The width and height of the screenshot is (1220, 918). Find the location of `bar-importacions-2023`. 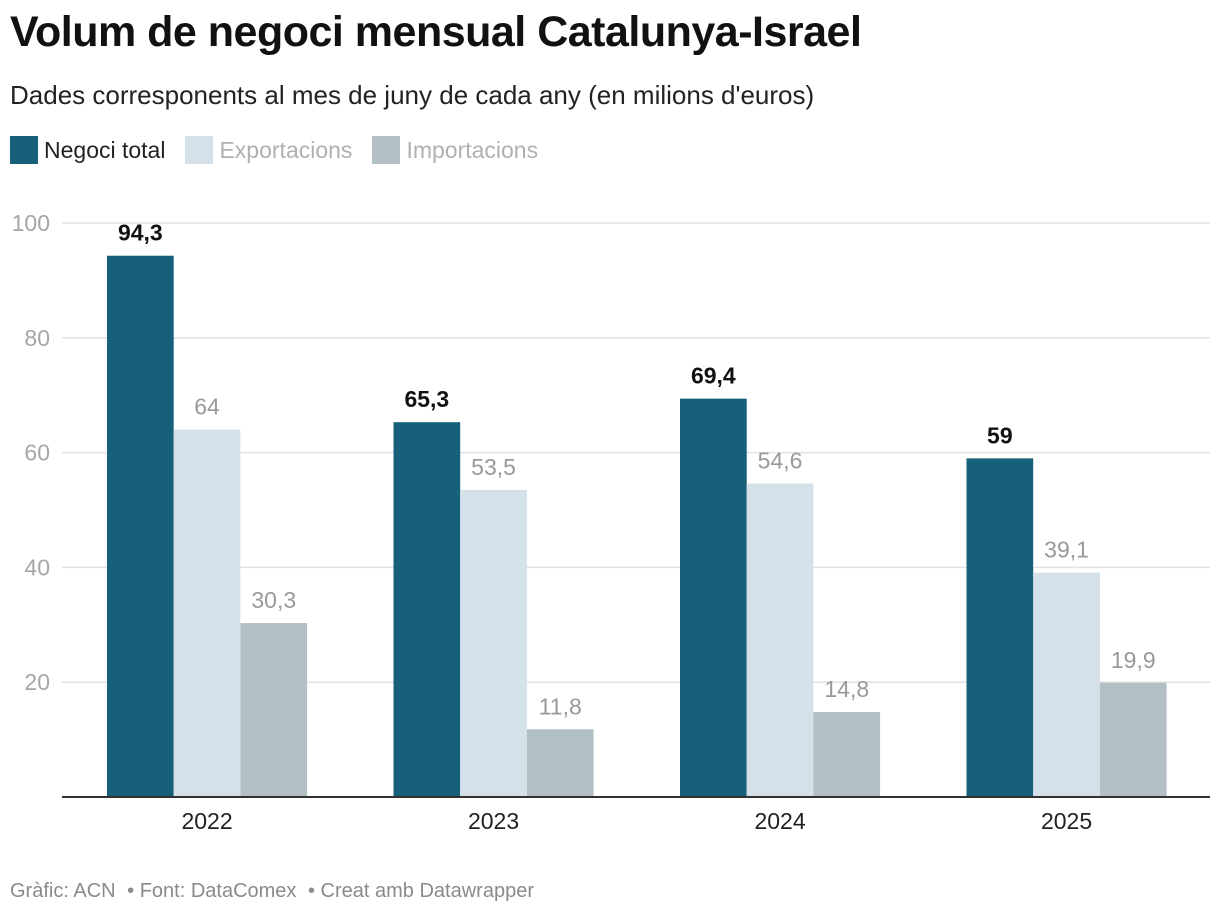

bar-importacions-2023 is located at coordinates (560, 763).